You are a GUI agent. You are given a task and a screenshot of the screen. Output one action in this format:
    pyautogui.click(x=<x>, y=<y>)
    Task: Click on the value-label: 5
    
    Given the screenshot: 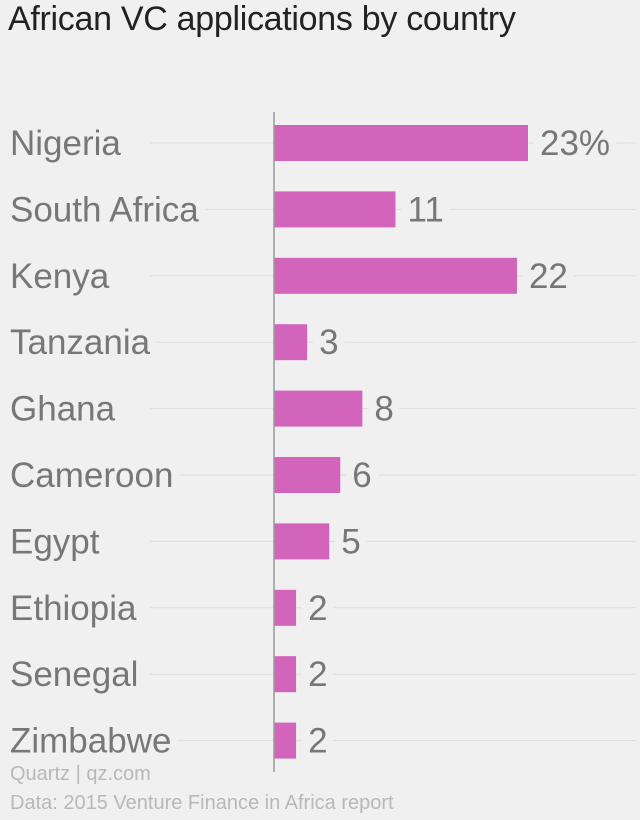 What is the action you would take?
    pyautogui.click(x=350, y=541)
    